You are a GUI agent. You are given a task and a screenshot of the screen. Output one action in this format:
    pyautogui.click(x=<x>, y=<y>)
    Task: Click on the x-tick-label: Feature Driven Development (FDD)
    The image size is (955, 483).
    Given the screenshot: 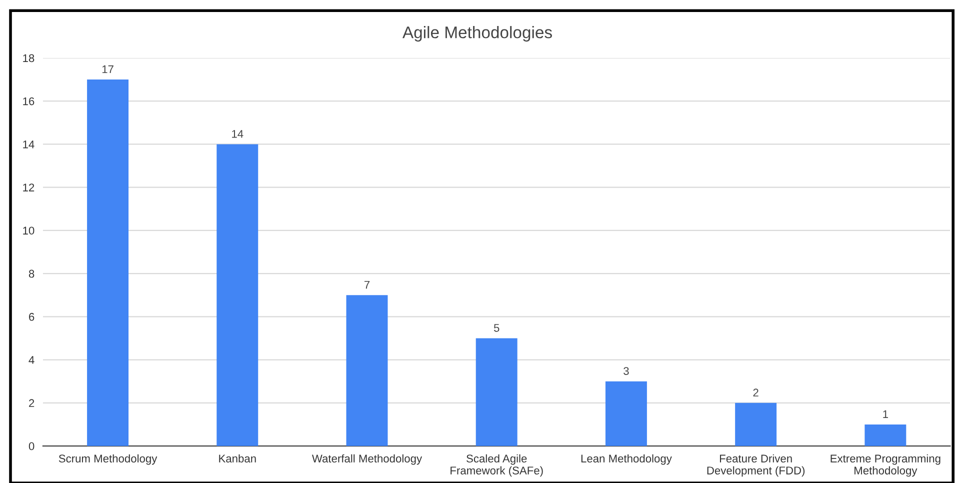 What is the action you would take?
    pyautogui.click(x=756, y=465)
    